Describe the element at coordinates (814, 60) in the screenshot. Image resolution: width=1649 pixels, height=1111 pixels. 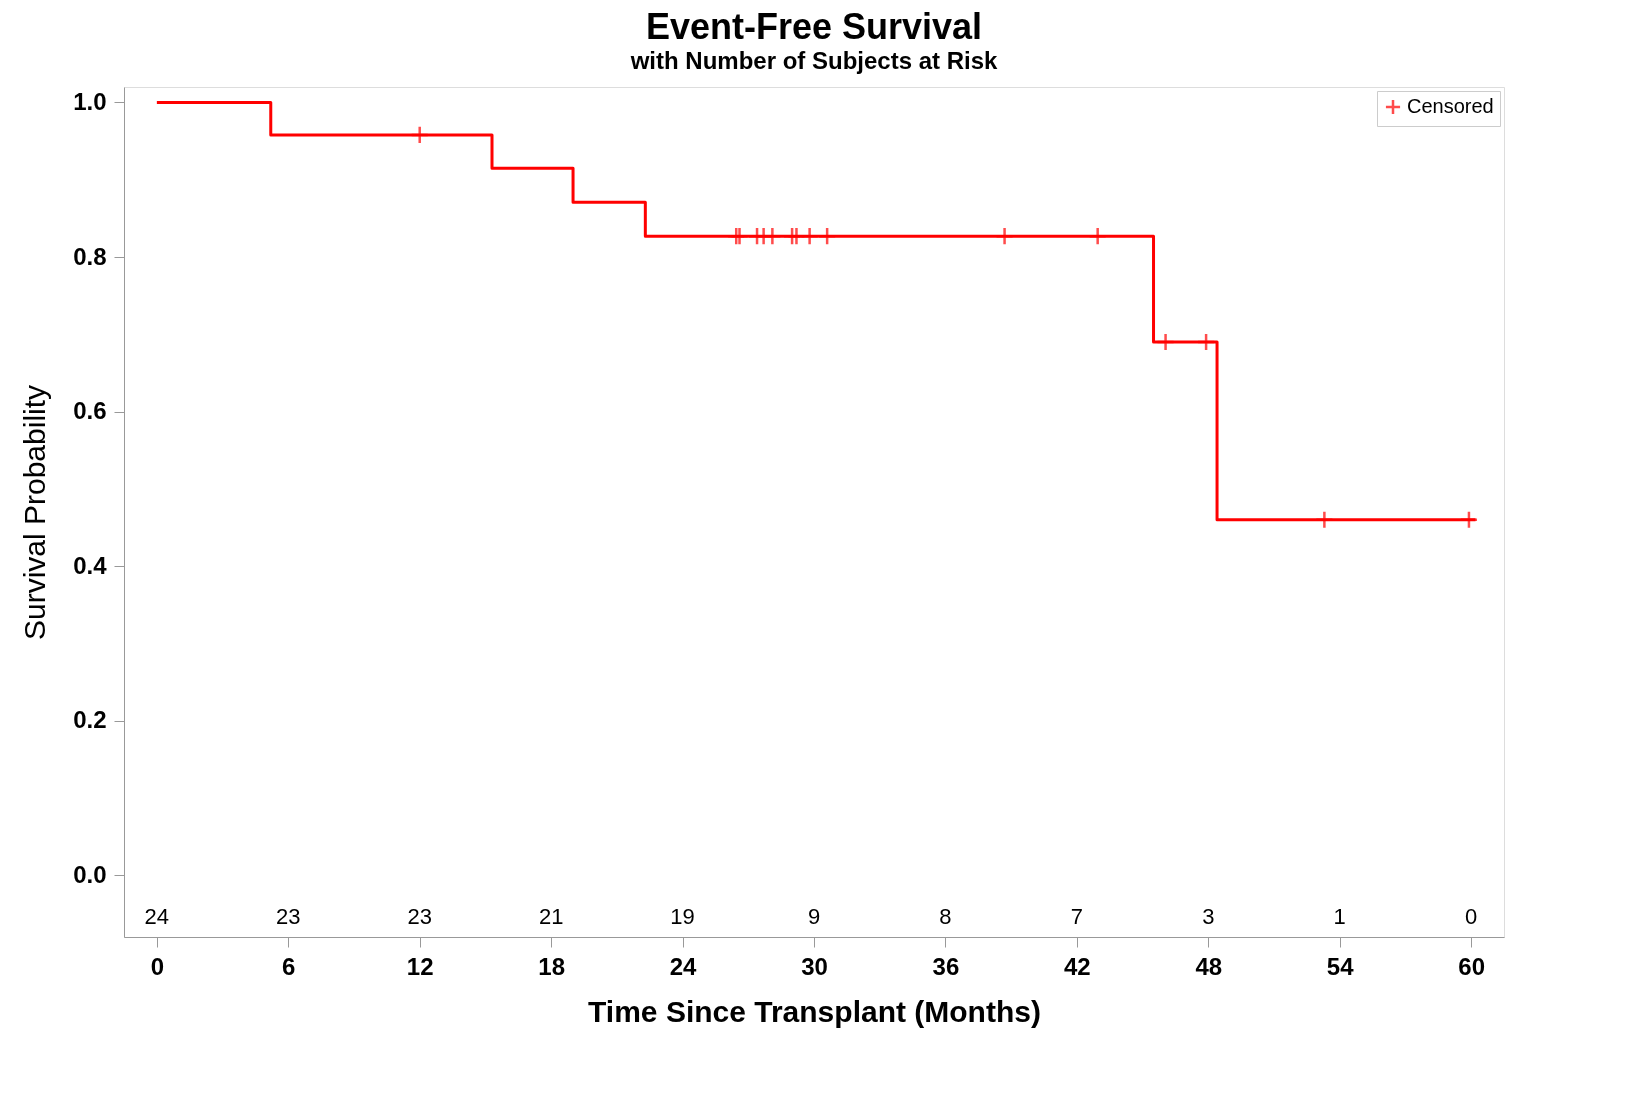
I see `chart-subtitle: with Number of Subjects at Risk` at that location.